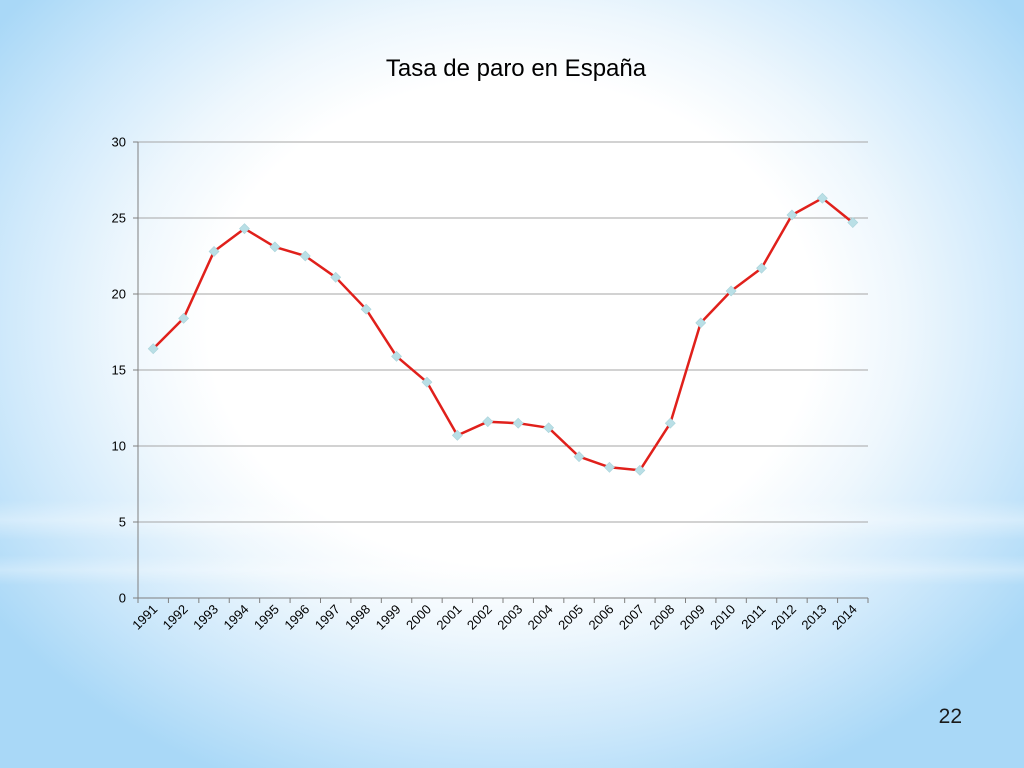 Image resolution: width=1024 pixels, height=768 pixels. I want to click on x-tick-label: 1993, so click(205, 617).